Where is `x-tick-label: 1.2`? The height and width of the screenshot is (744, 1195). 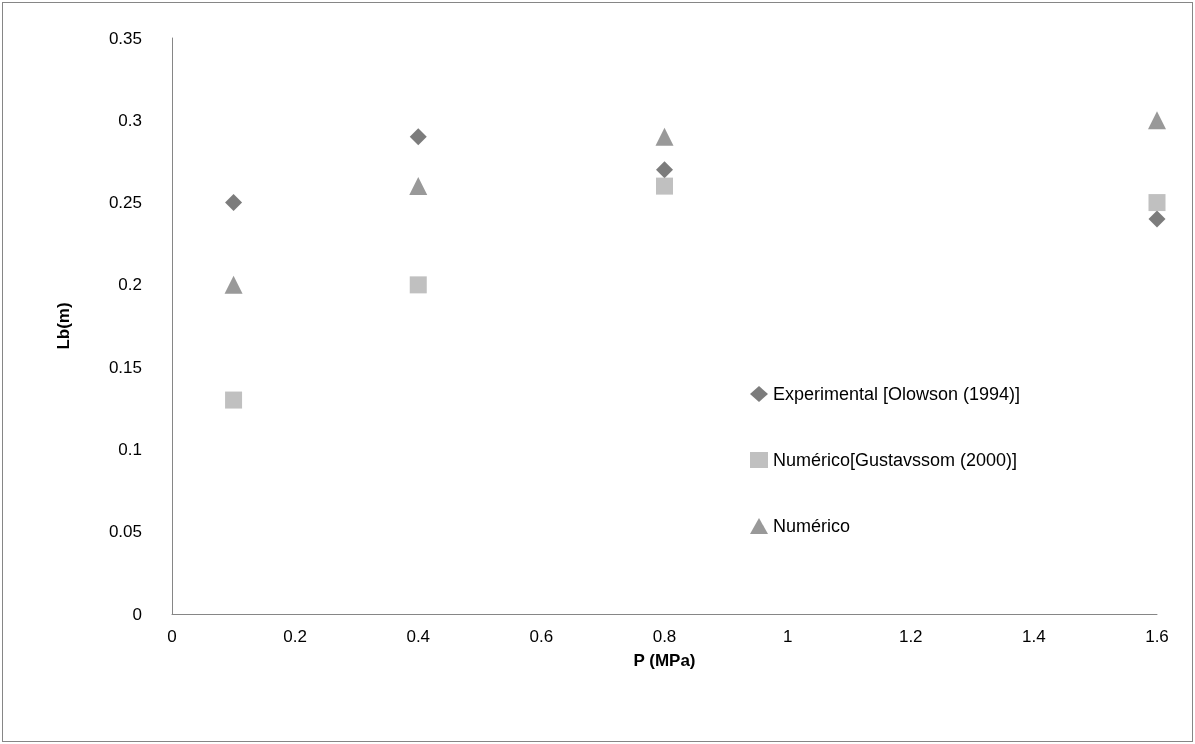
x-tick-label: 1.2 is located at coordinates (910, 636).